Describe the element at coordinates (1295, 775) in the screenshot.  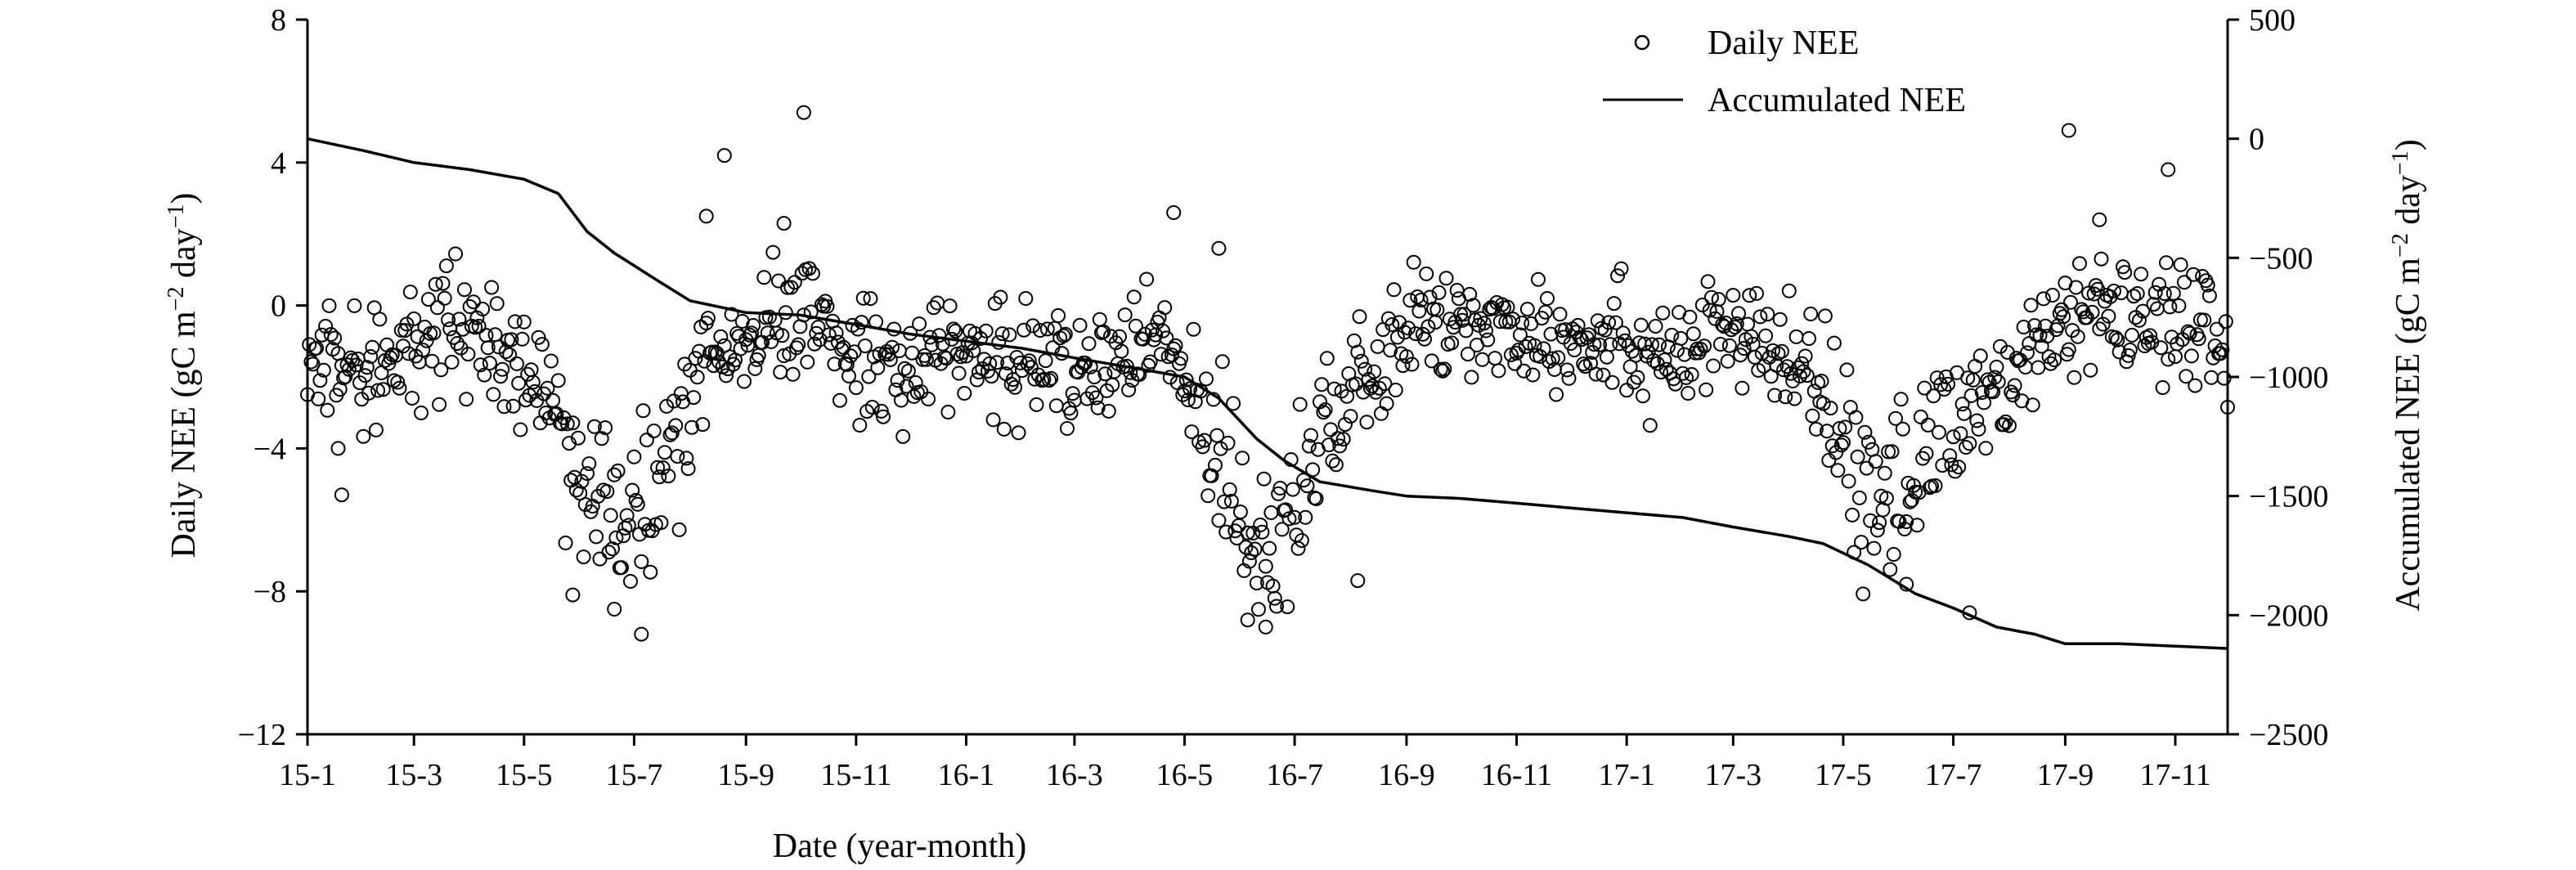
I see `x-tick-label: 16-7` at that location.